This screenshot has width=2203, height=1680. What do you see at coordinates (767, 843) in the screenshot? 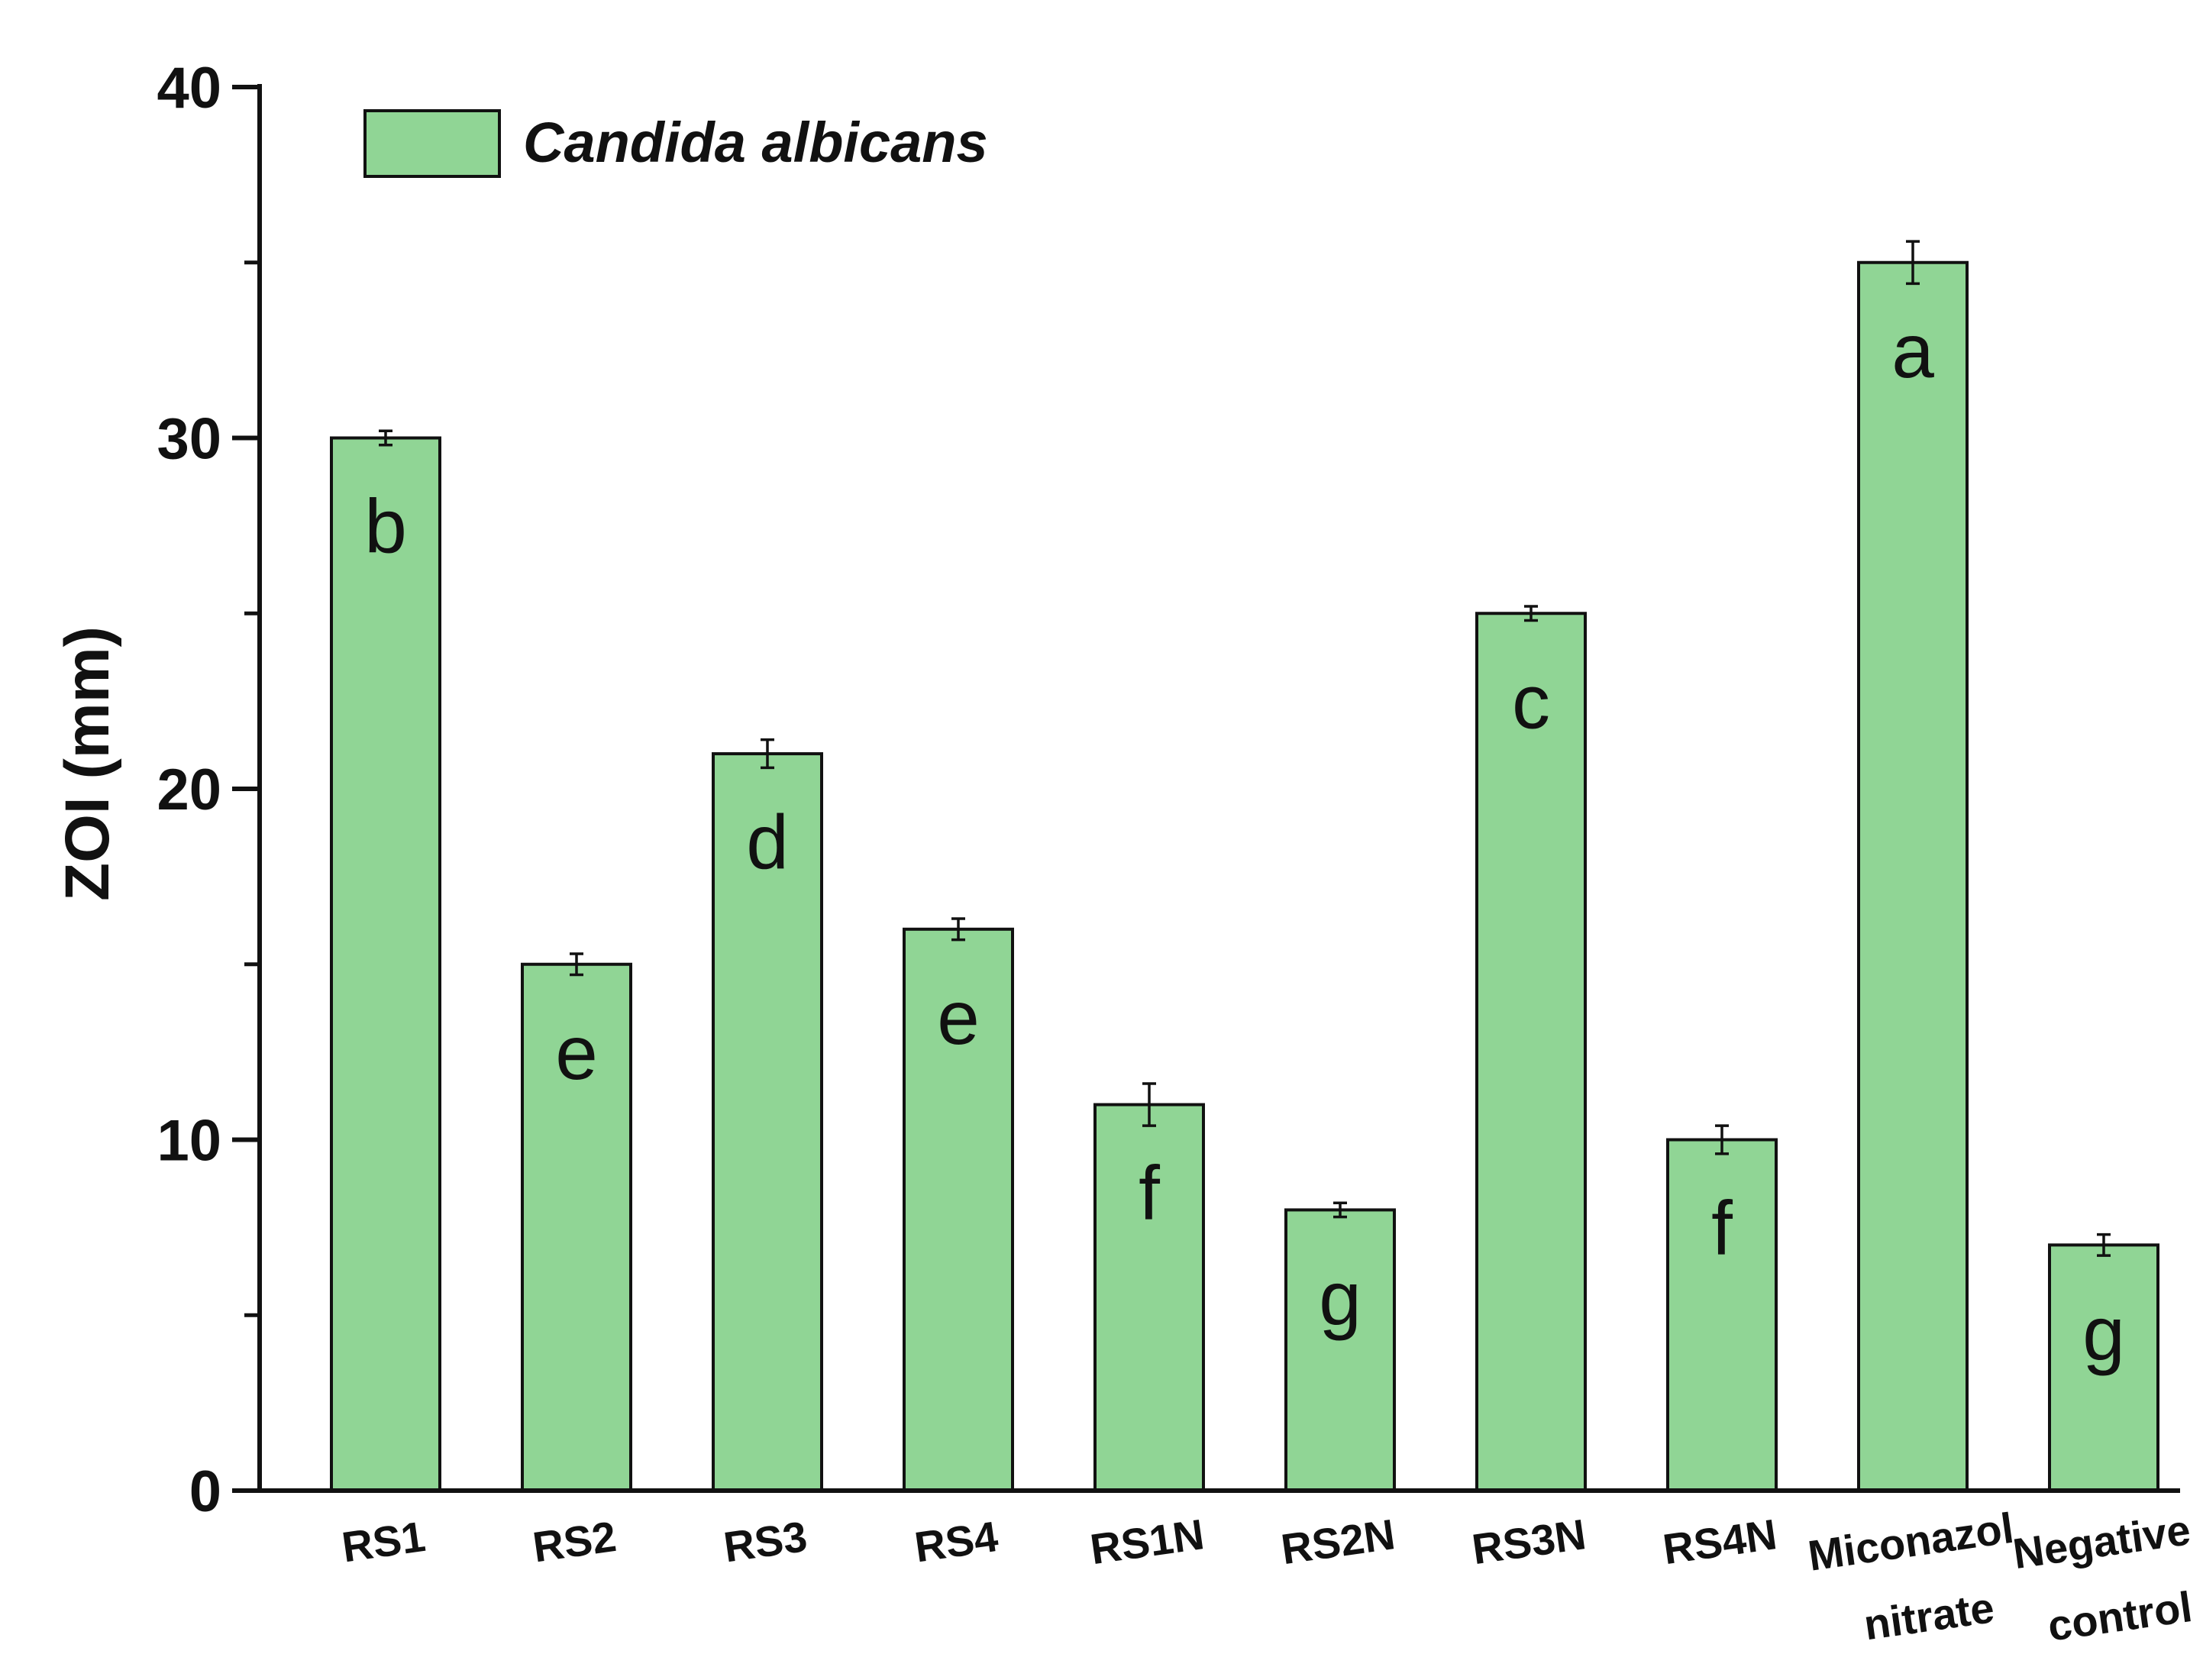
I see `significance-letter: d` at bounding box center [767, 843].